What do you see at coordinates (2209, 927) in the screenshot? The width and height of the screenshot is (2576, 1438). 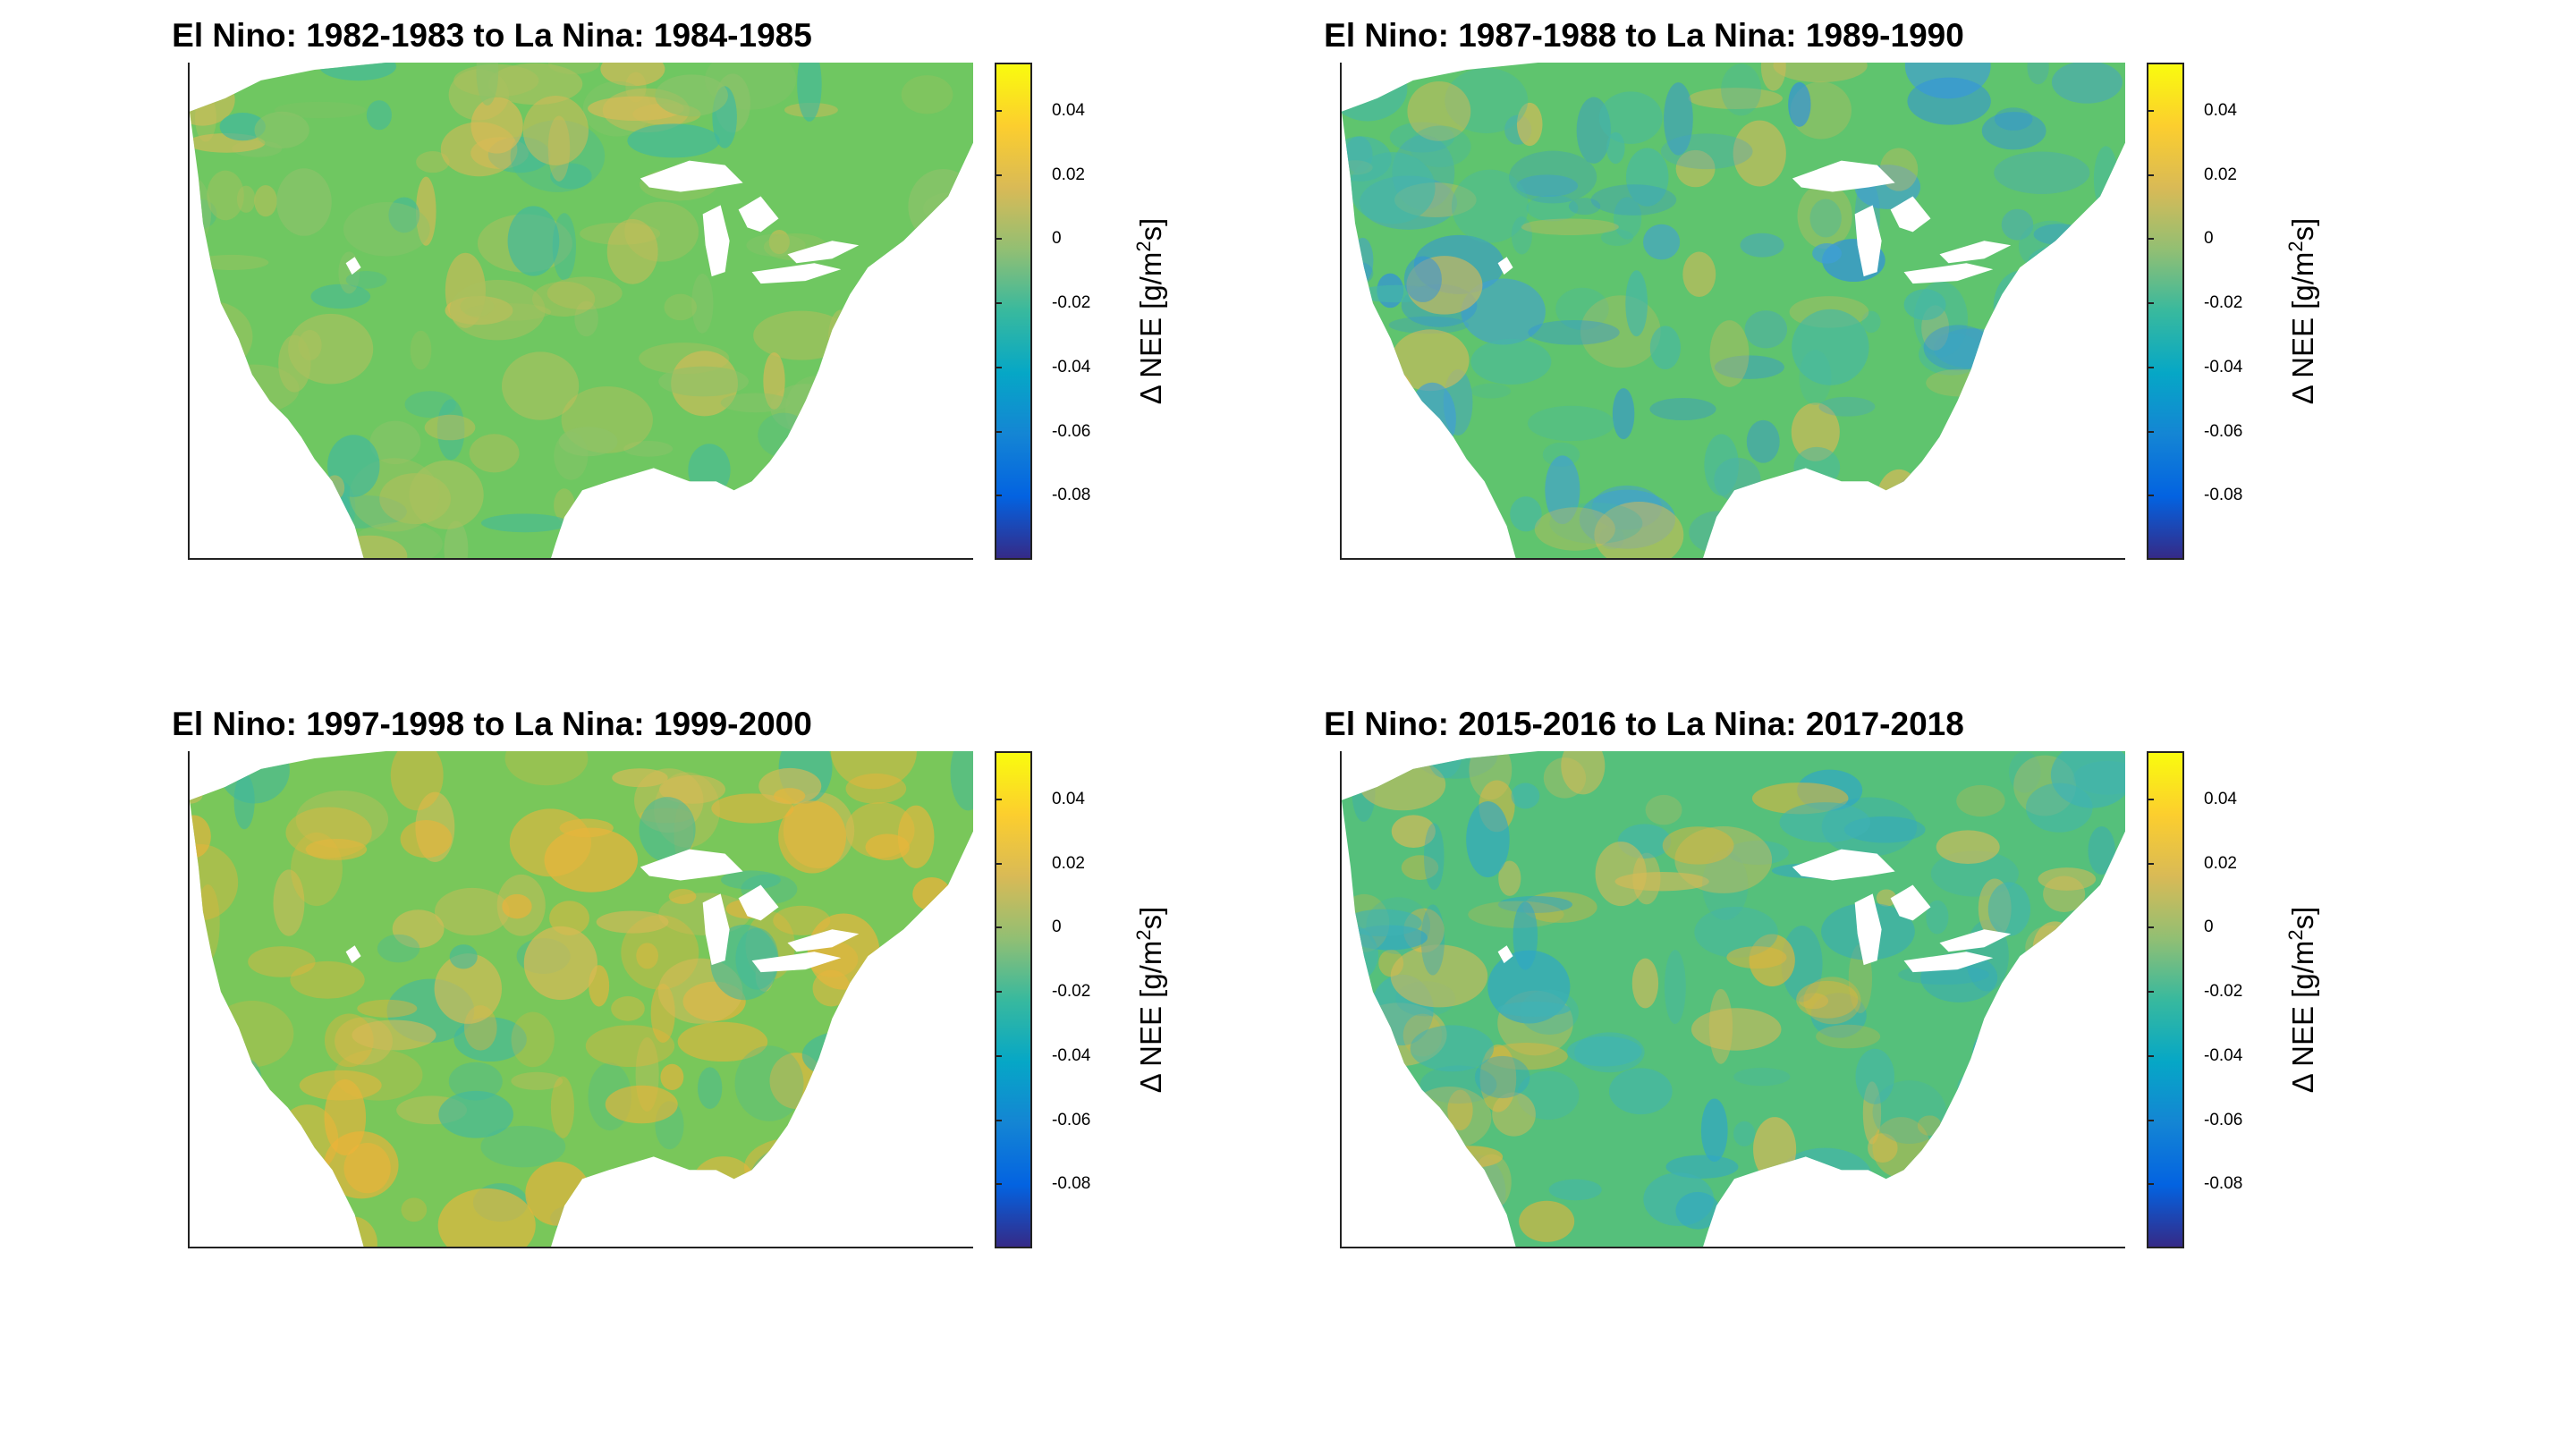 I see `colorbar-tick-label: 0` at bounding box center [2209, 927].